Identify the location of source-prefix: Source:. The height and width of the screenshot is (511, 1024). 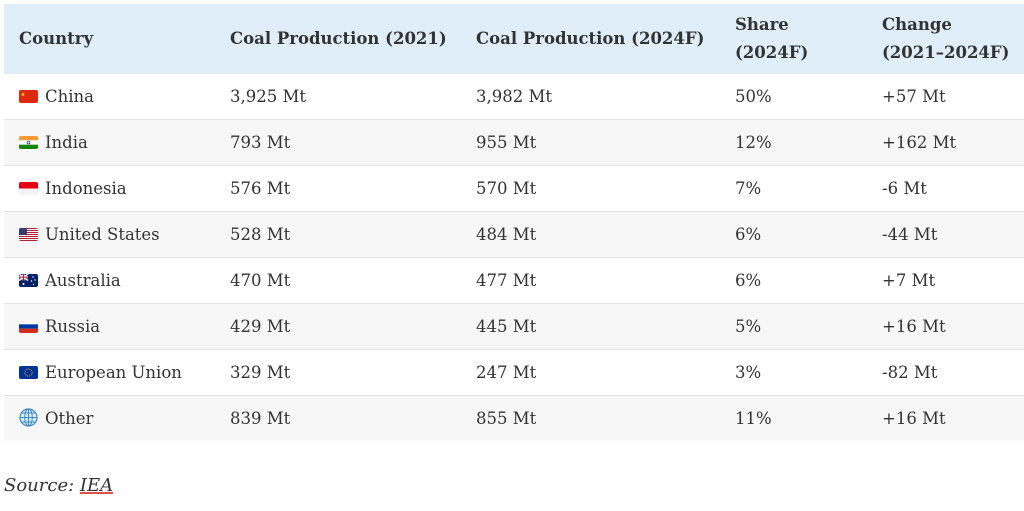
(42, 485).